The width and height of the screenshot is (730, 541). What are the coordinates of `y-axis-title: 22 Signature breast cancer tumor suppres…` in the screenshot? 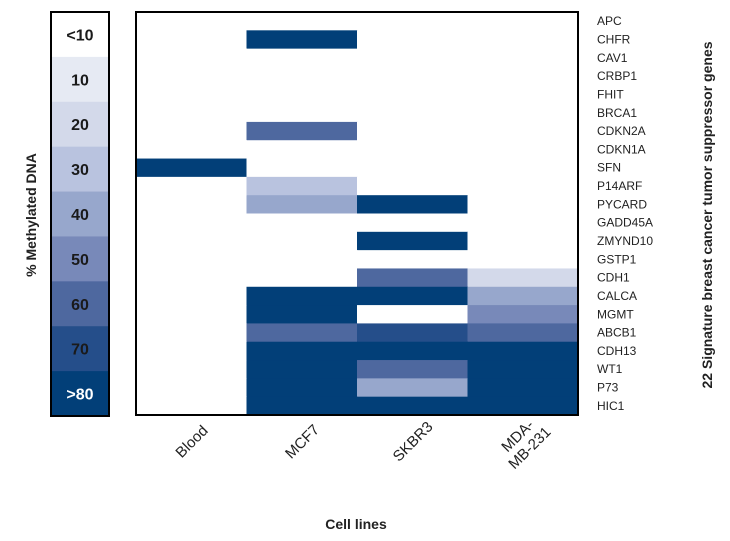 It's located at (707, 214).